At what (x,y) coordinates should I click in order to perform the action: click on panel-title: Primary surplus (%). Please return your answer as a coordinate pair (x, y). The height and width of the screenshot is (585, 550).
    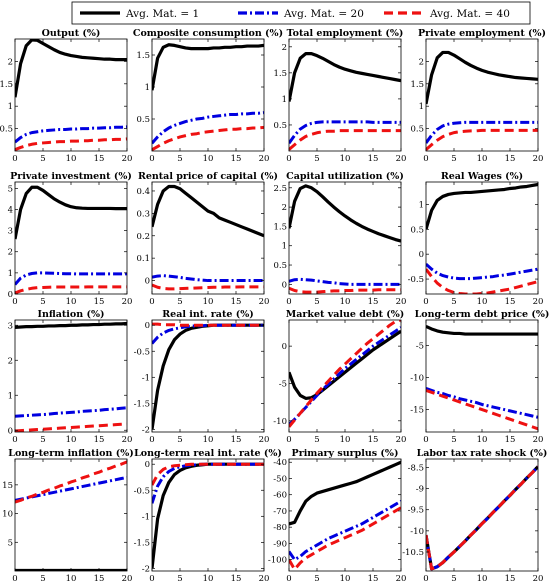
    Looking at the image, I should click on (345, 453).